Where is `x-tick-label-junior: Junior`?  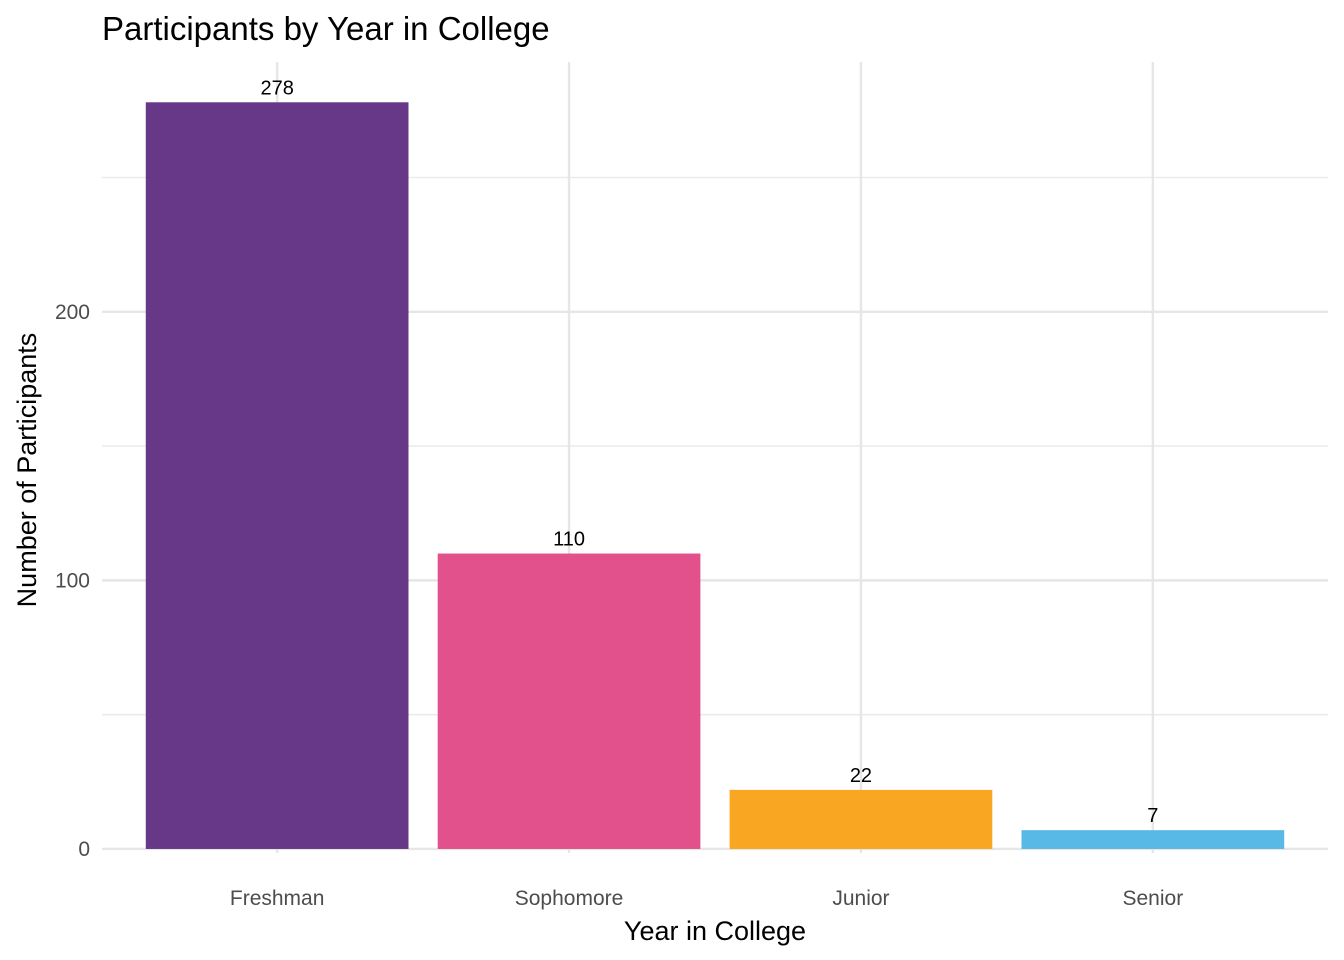
x-tick-label-junior: Junior is located at coordinates (860, 898).